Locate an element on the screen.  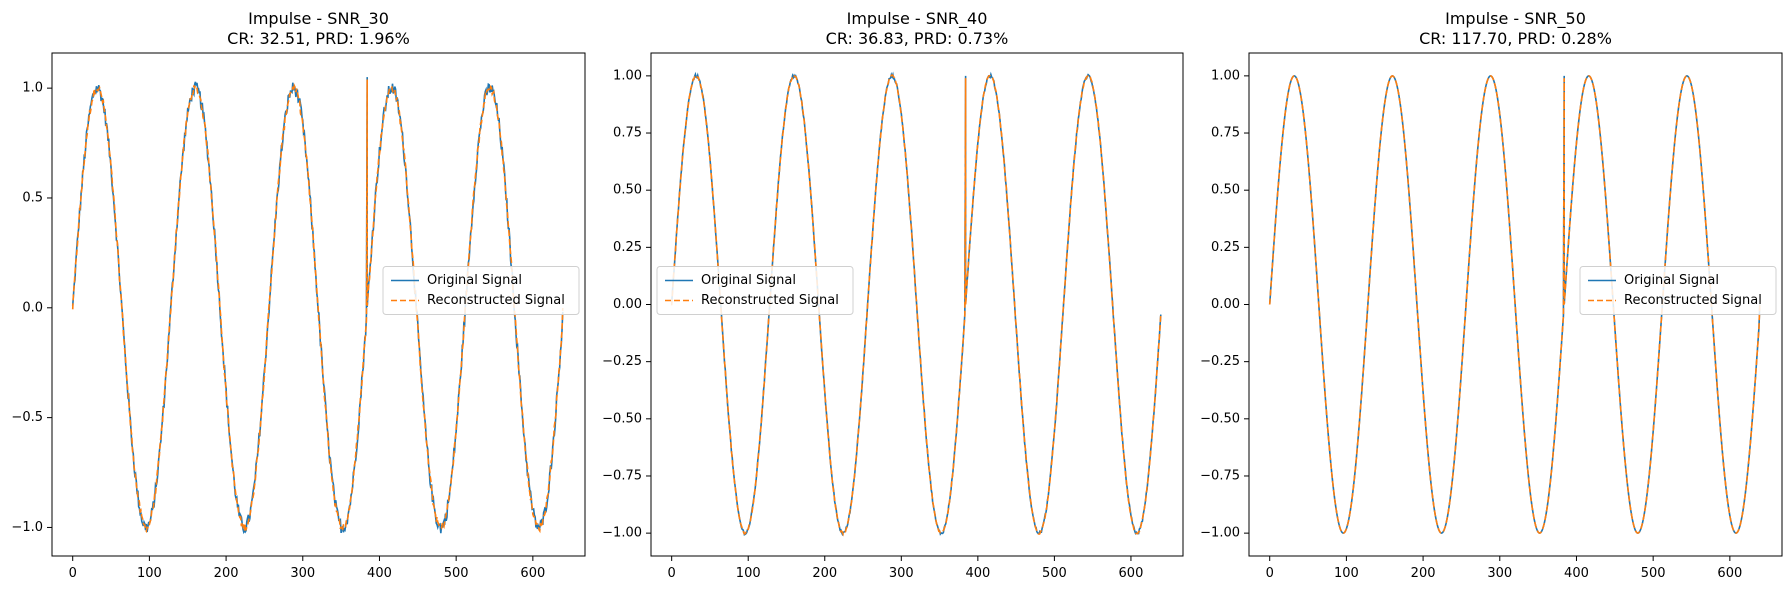
chart-subtitle: CR: 36.83, PRD: 0.73% is located at coordinates (917, 38).